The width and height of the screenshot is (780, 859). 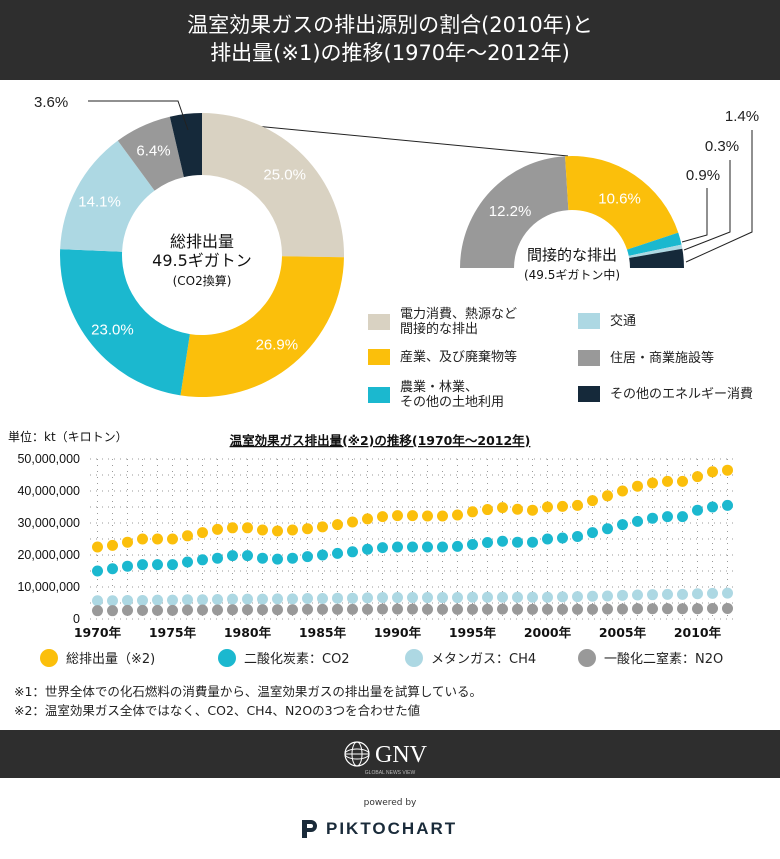 I want to click on half-donut-center-label: 間接的な排出, so click(x=572, y=255).